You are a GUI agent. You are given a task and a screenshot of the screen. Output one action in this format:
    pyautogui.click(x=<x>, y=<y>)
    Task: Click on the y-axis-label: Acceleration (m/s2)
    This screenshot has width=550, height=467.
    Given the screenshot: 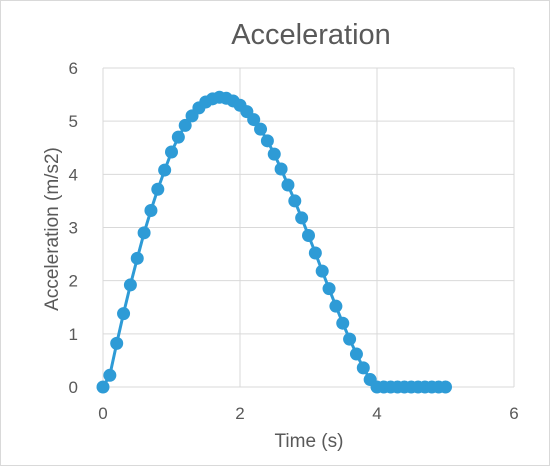 What is the action you would take?
    pyautogui.click(x=52, y=229)
    